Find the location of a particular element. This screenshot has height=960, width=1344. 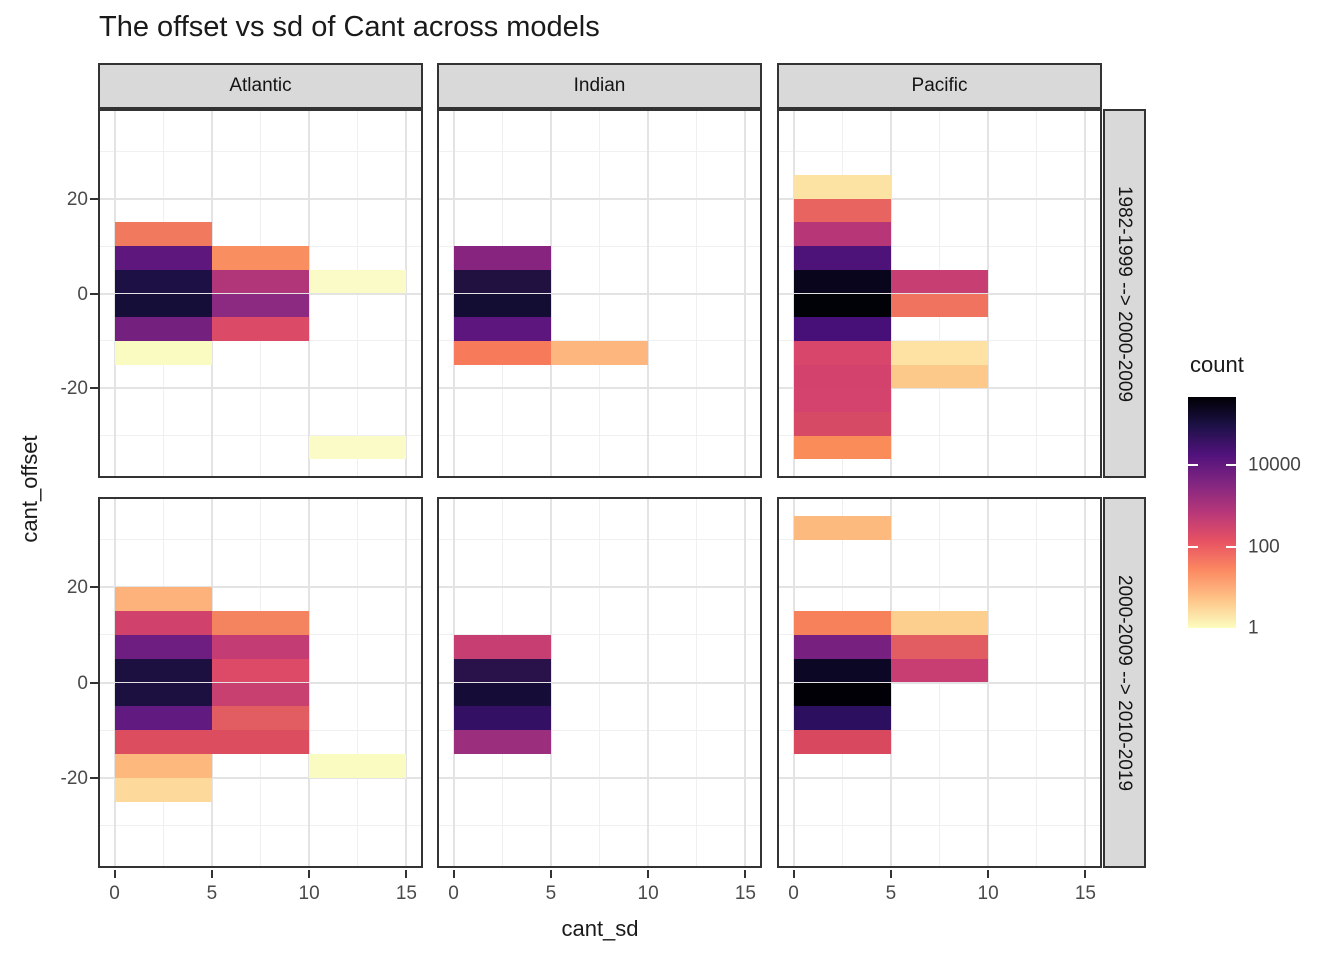

facet-strip-label: Pacific is located at coordinates (939, 85).